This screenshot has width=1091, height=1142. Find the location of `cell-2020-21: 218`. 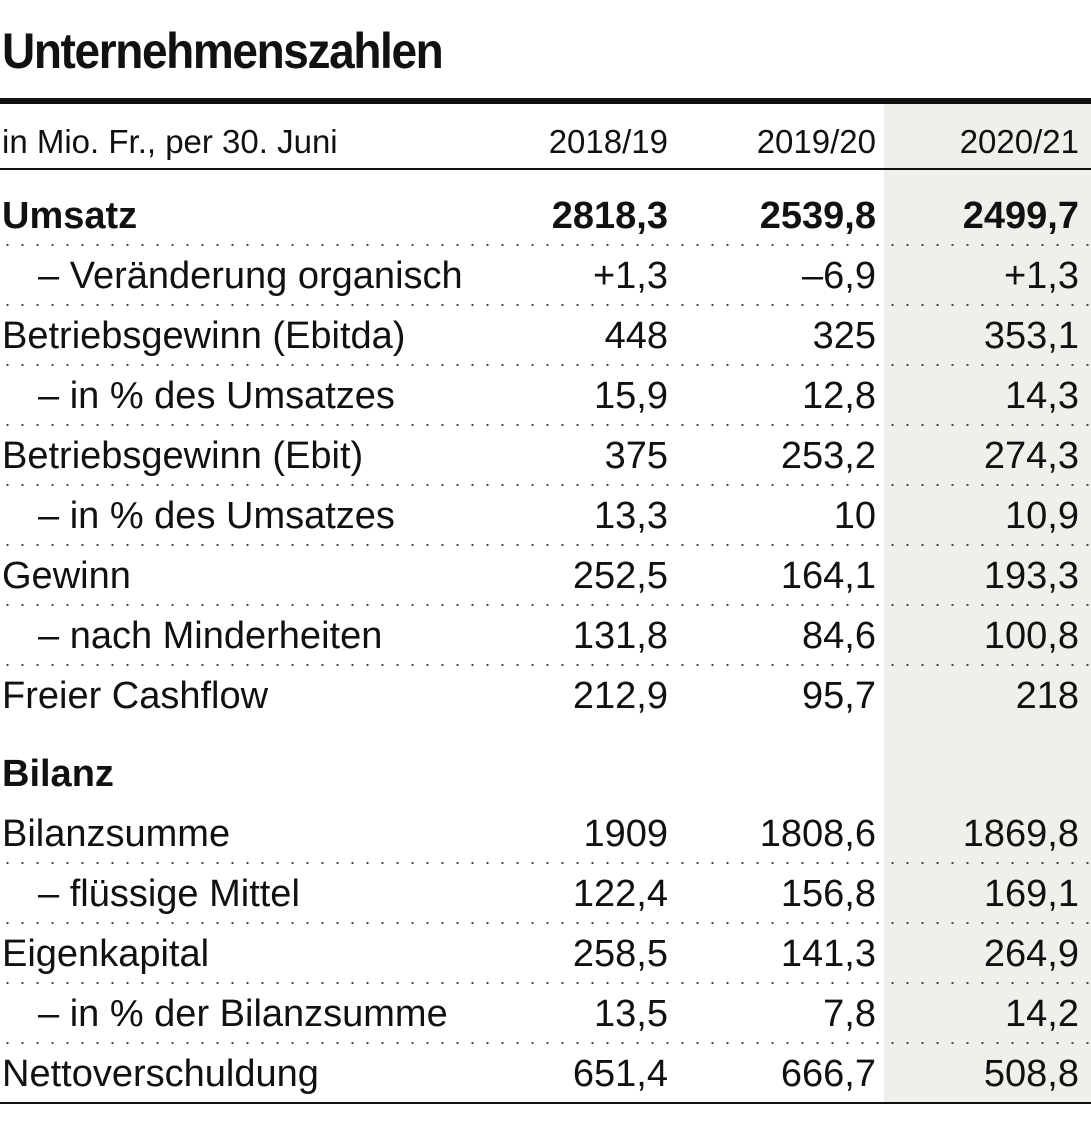

cell-2020-21: 218 is located at coordinates (1047, 695).